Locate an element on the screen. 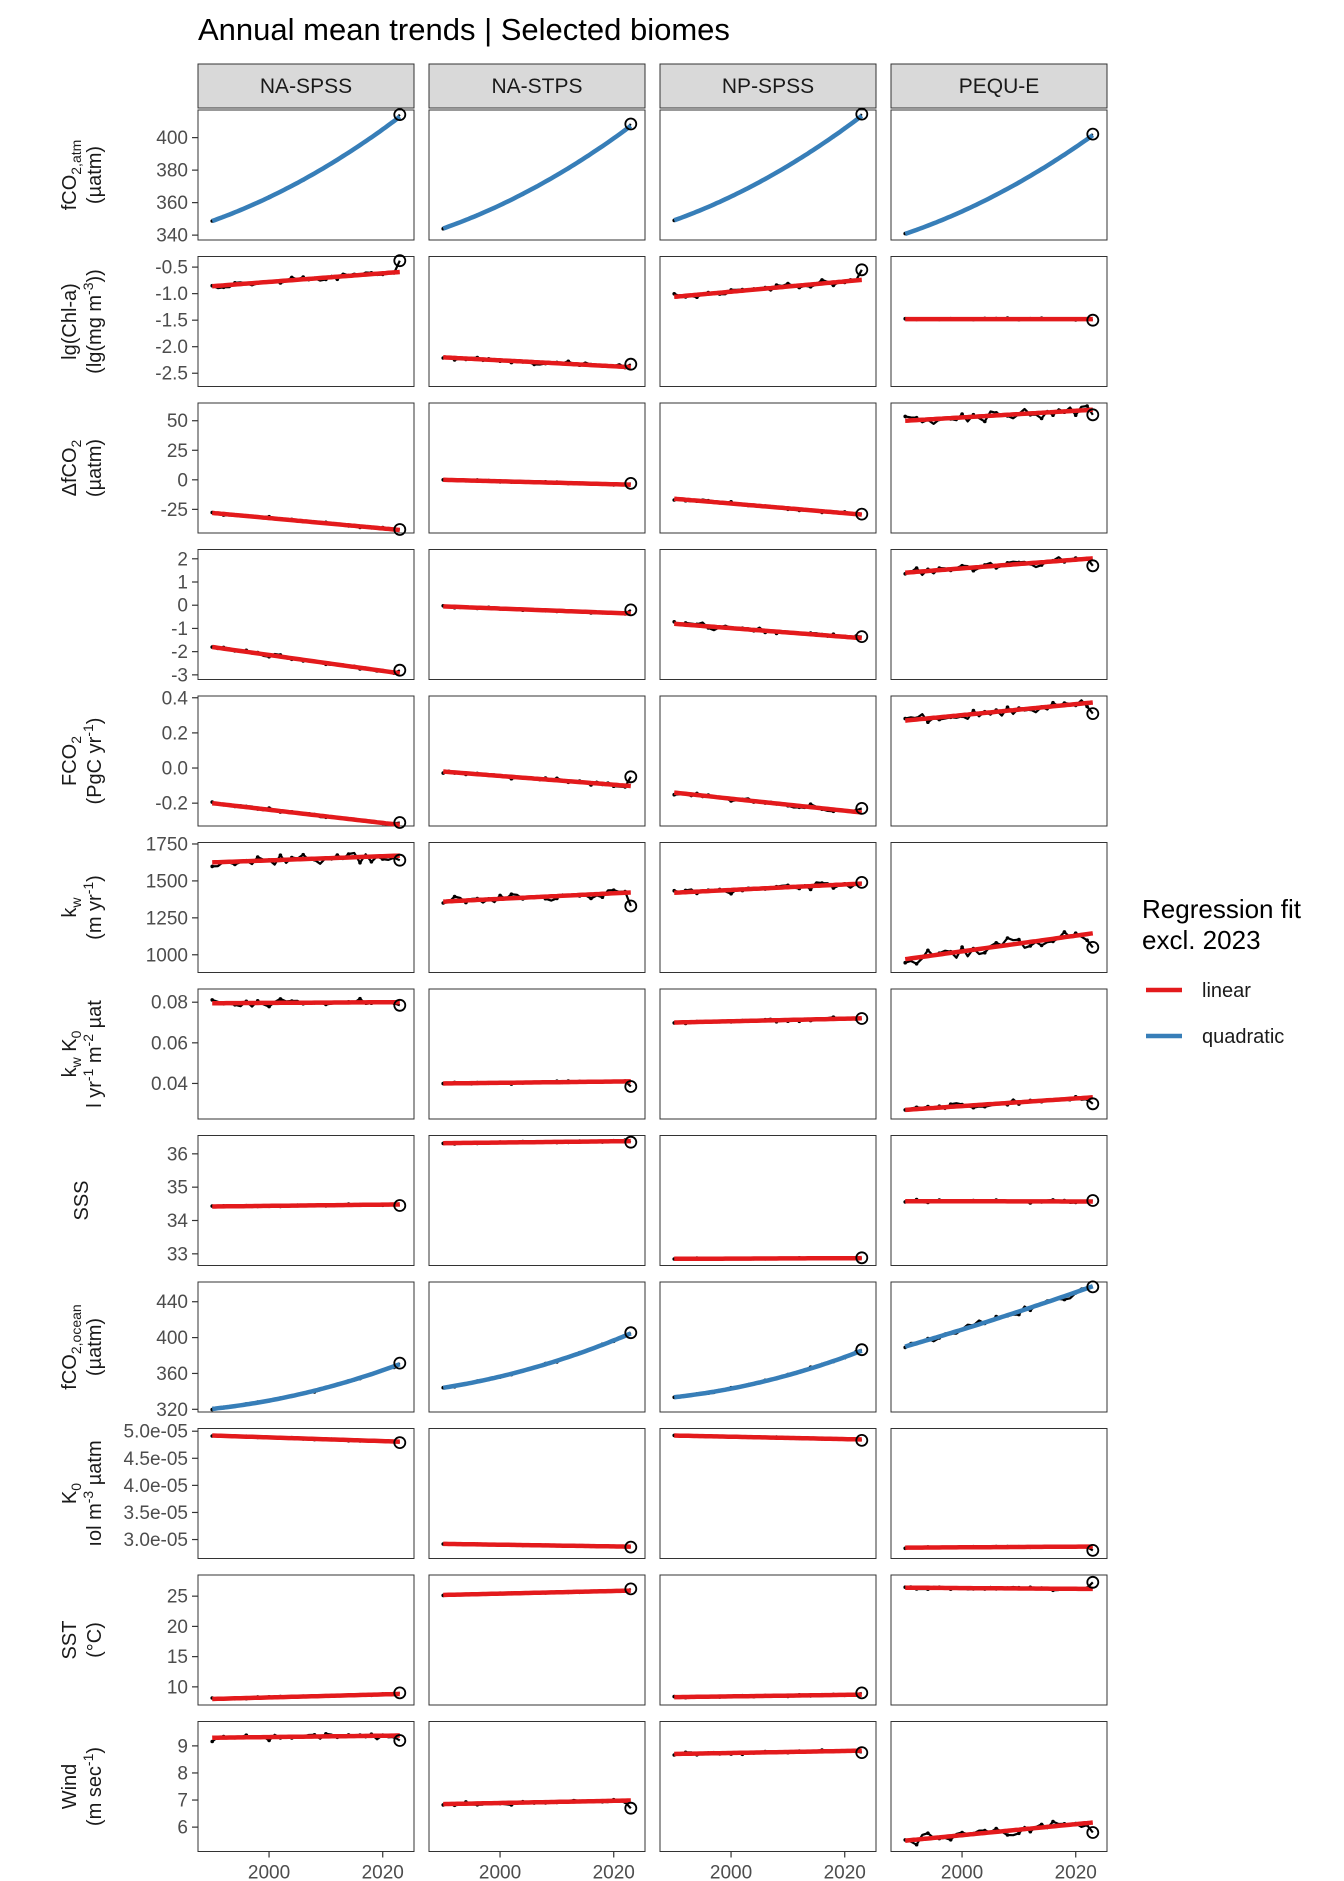 This screenshot has width=1344, height=1881. panel-k0-pequ-e is located at coordinates (999, 1493).